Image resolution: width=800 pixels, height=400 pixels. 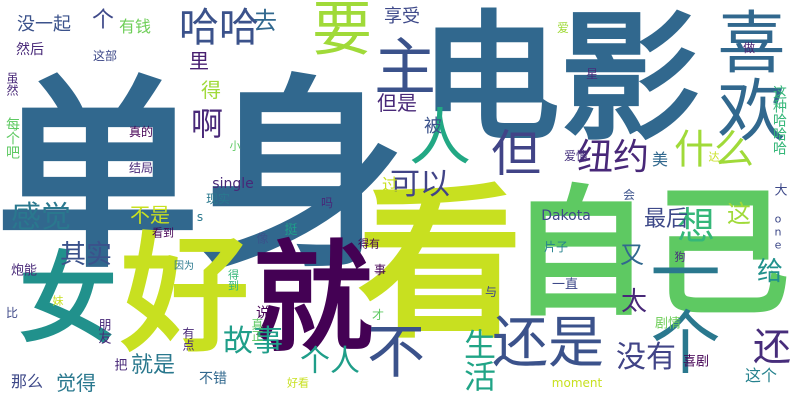 I want to click on word-hai: 还, so click(x=772, y=347).